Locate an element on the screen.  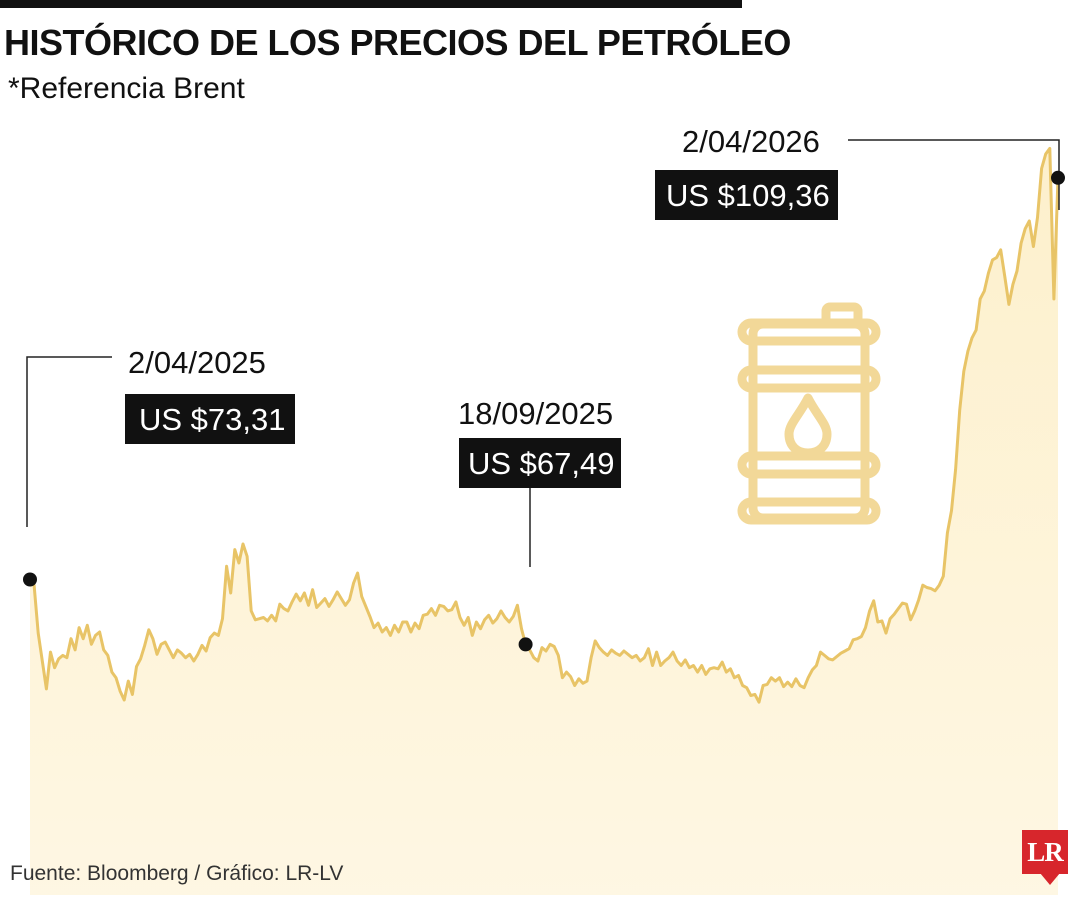
annotation-2-price: US $67,49 is located at coordinates (541, 463).